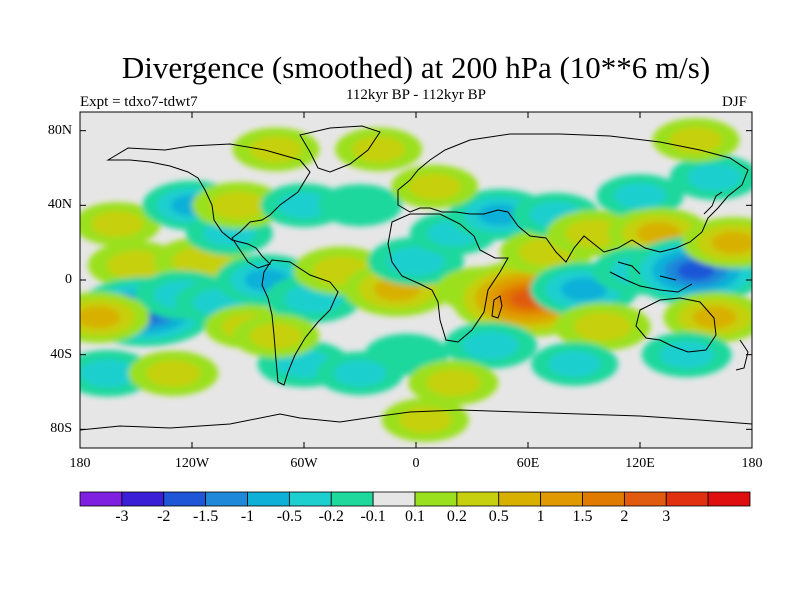  Describe the element at coordinates (573, 198) in the screenshot. I see `coastline-eurasia` at that location.